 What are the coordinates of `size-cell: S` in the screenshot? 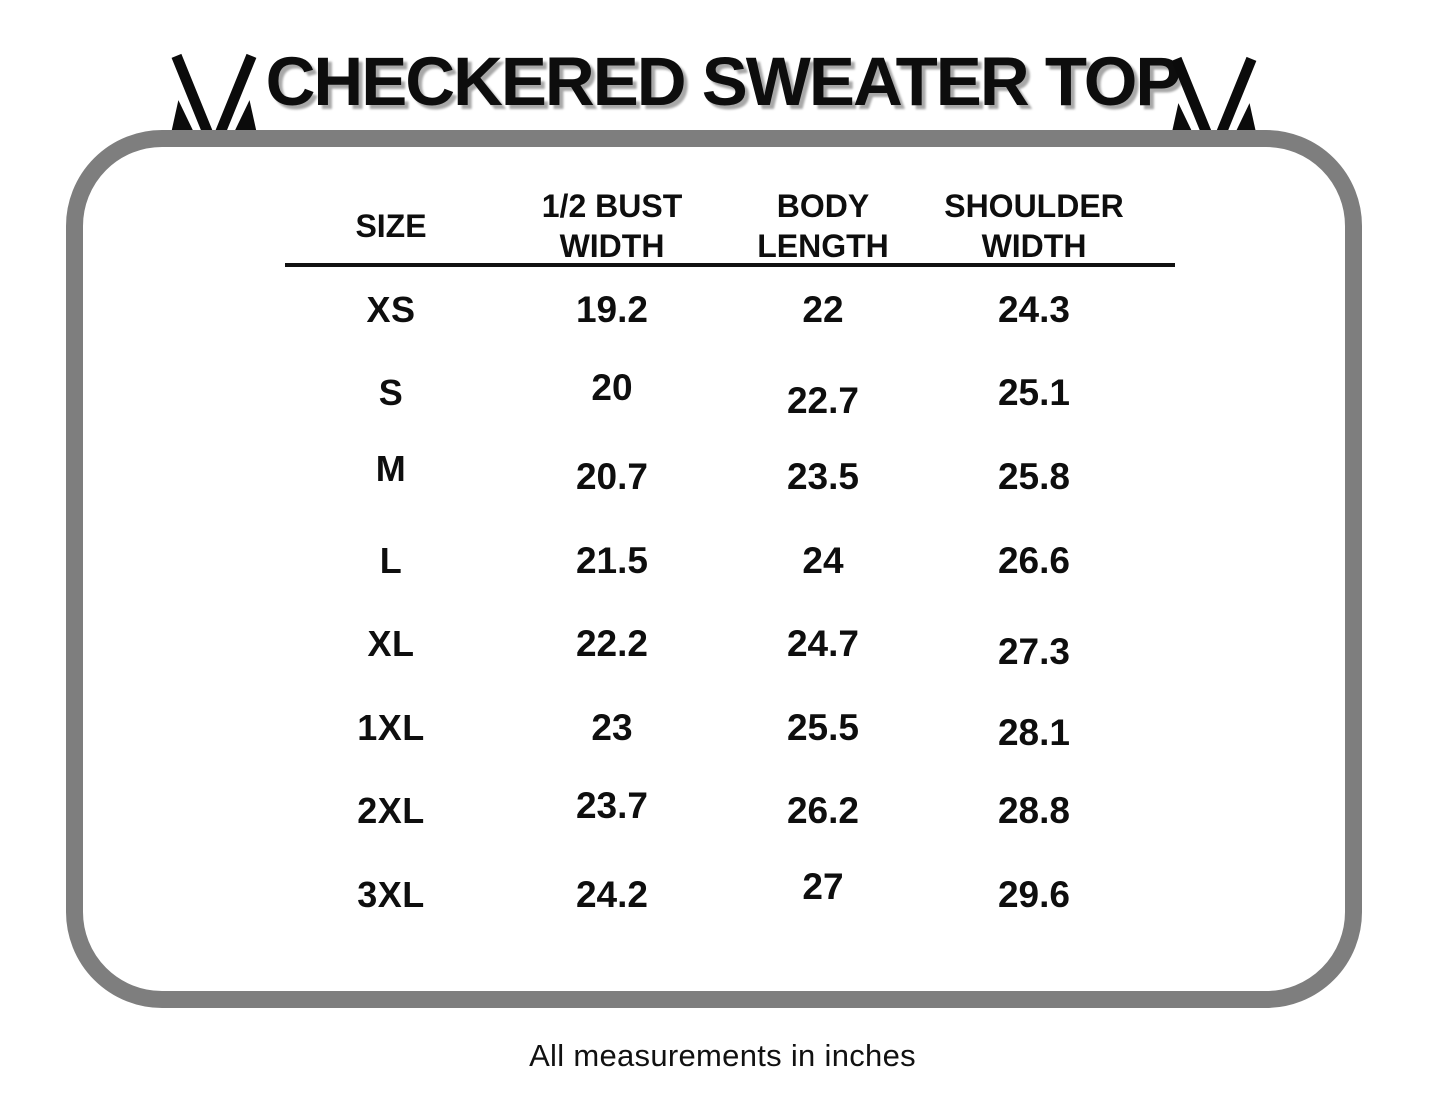 It's located at (391, 393).